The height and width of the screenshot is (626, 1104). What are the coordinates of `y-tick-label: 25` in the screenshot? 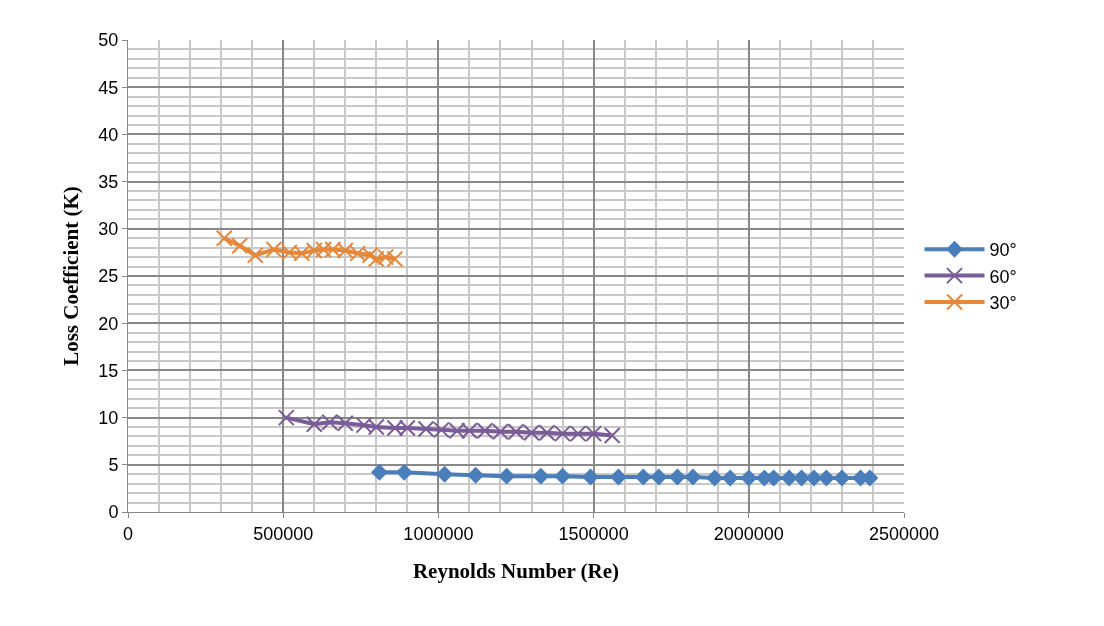 It's located at (108, 276).